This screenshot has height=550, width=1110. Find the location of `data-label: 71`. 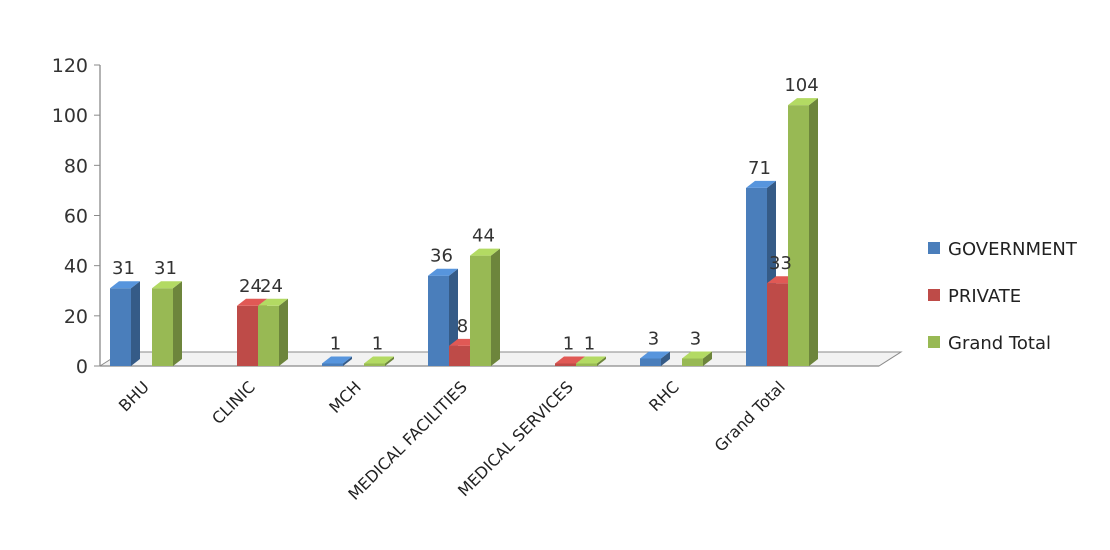

data-label: 71 is located at coordinates (759, 168).